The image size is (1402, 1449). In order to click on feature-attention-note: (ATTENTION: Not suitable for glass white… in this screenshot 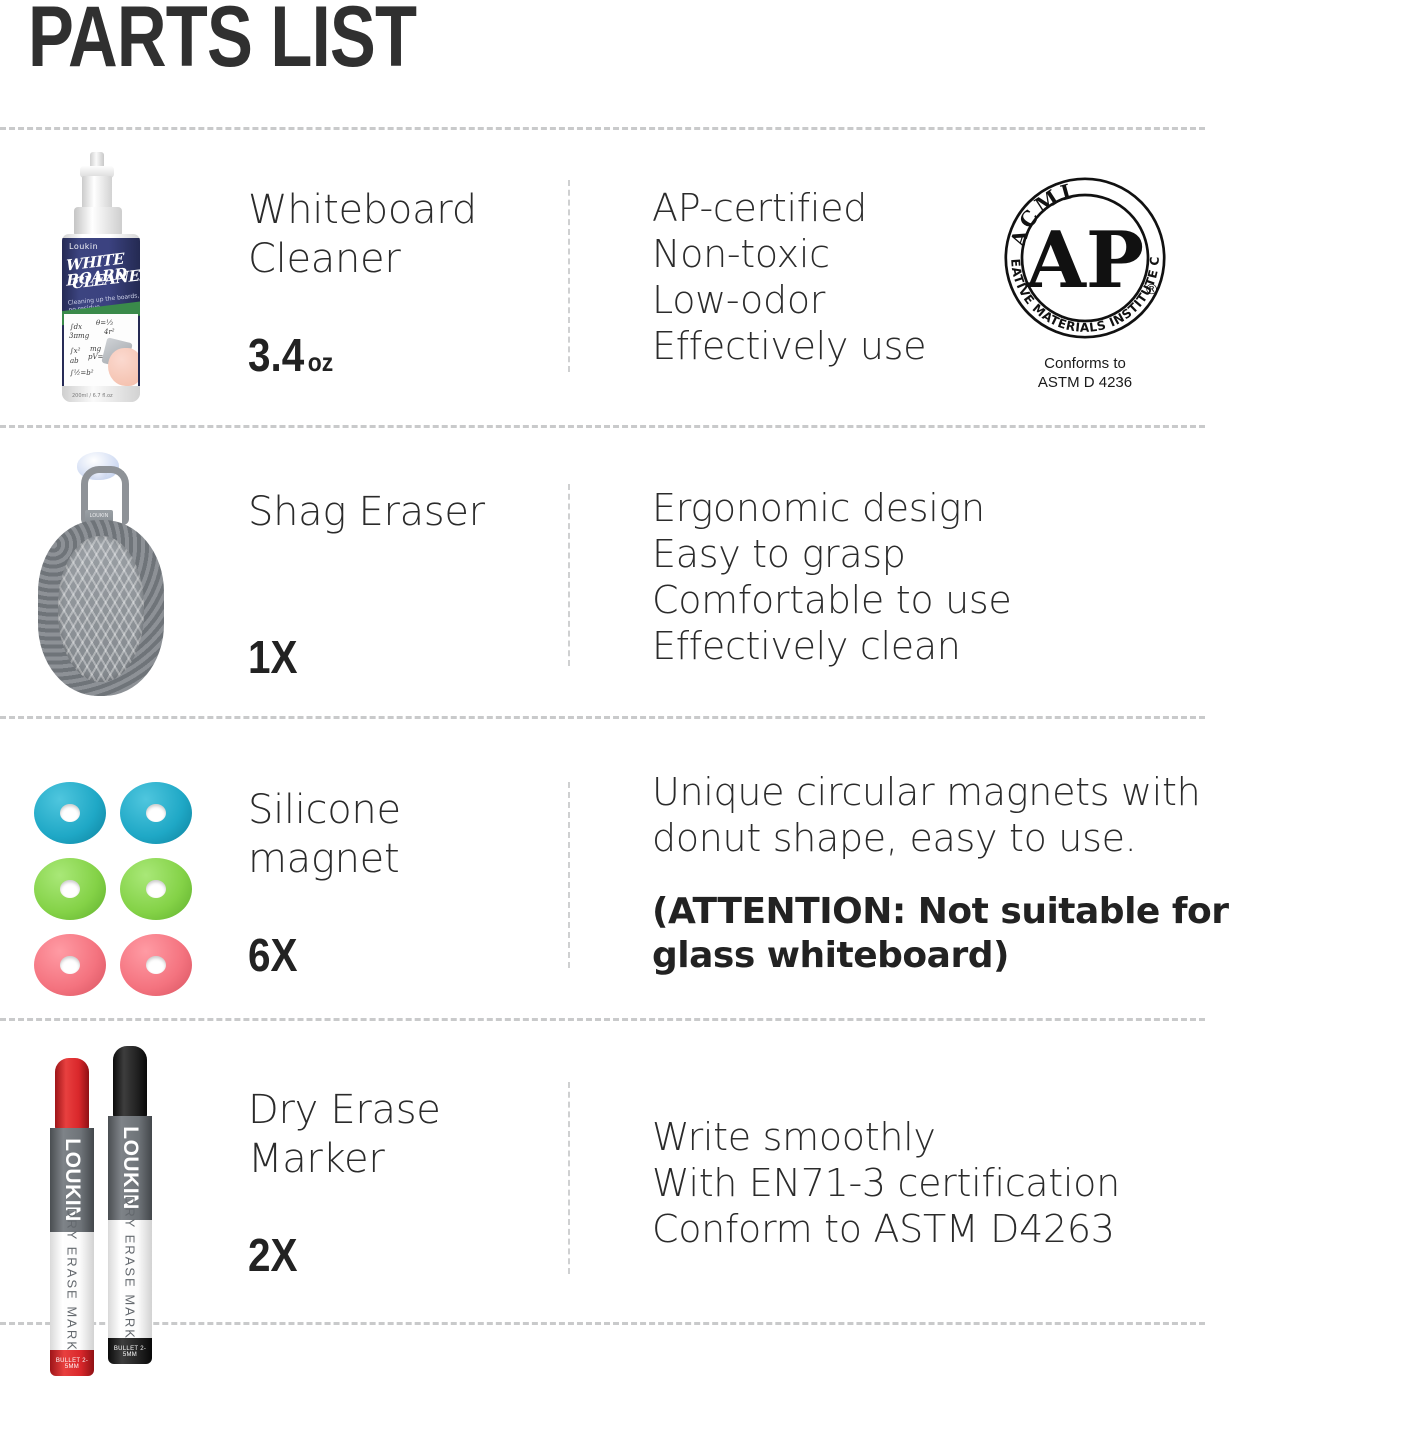, I will do `click(940, 933)`.